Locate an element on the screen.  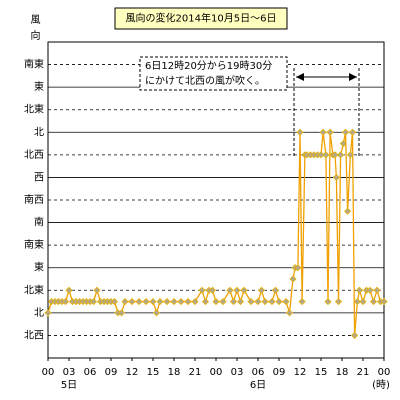
title-box is located at coordinates (201, 18).